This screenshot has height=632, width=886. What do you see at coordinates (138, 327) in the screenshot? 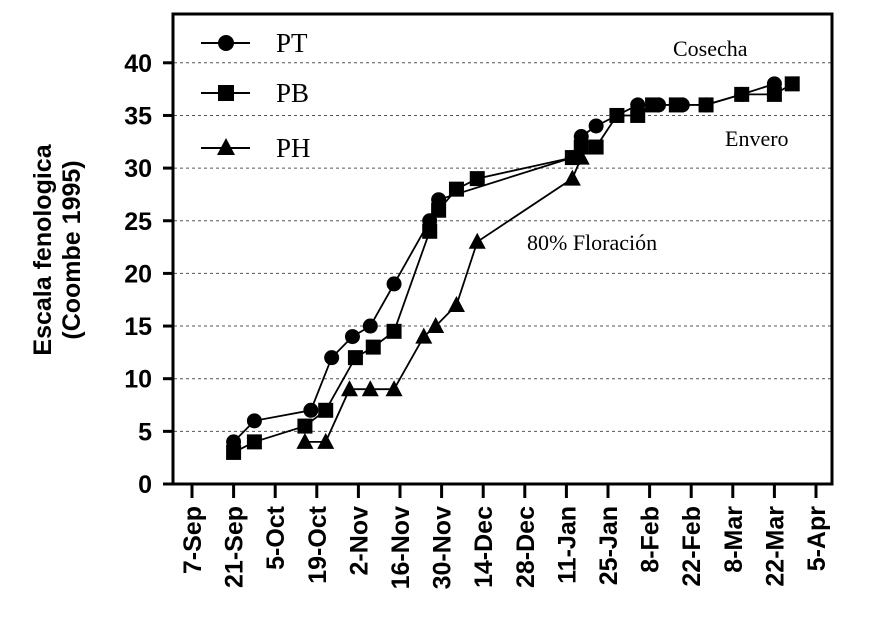
I see `y-tick-label: 15` at bounding box center [138, 327].